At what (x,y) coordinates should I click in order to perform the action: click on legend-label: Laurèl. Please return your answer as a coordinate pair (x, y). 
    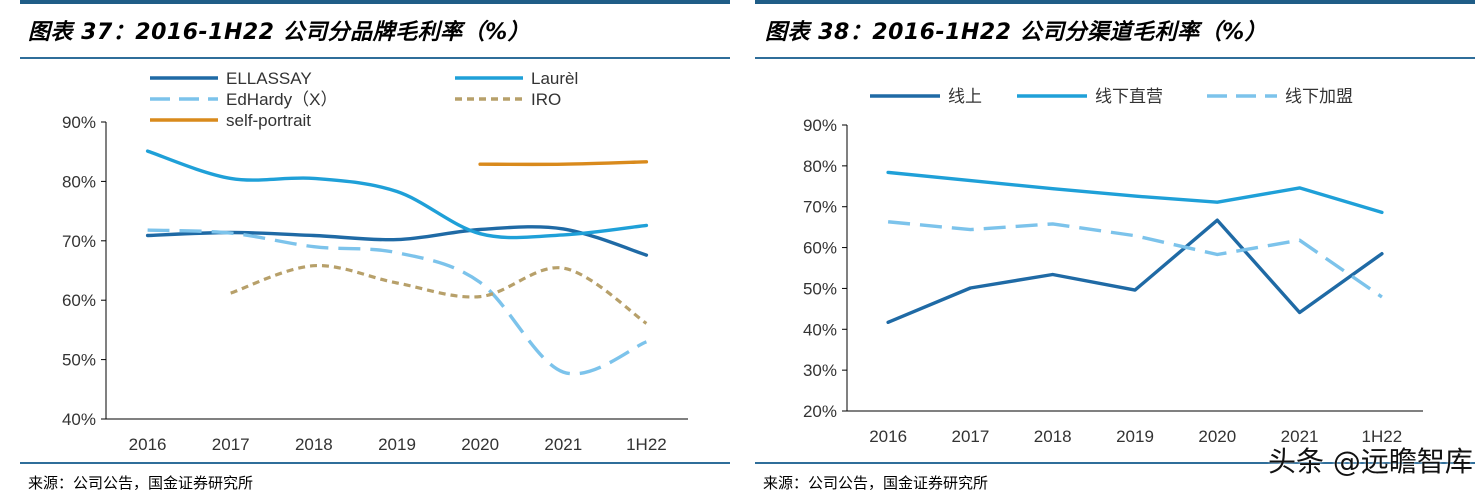
    Looking at the image, I should click on (554, 78).